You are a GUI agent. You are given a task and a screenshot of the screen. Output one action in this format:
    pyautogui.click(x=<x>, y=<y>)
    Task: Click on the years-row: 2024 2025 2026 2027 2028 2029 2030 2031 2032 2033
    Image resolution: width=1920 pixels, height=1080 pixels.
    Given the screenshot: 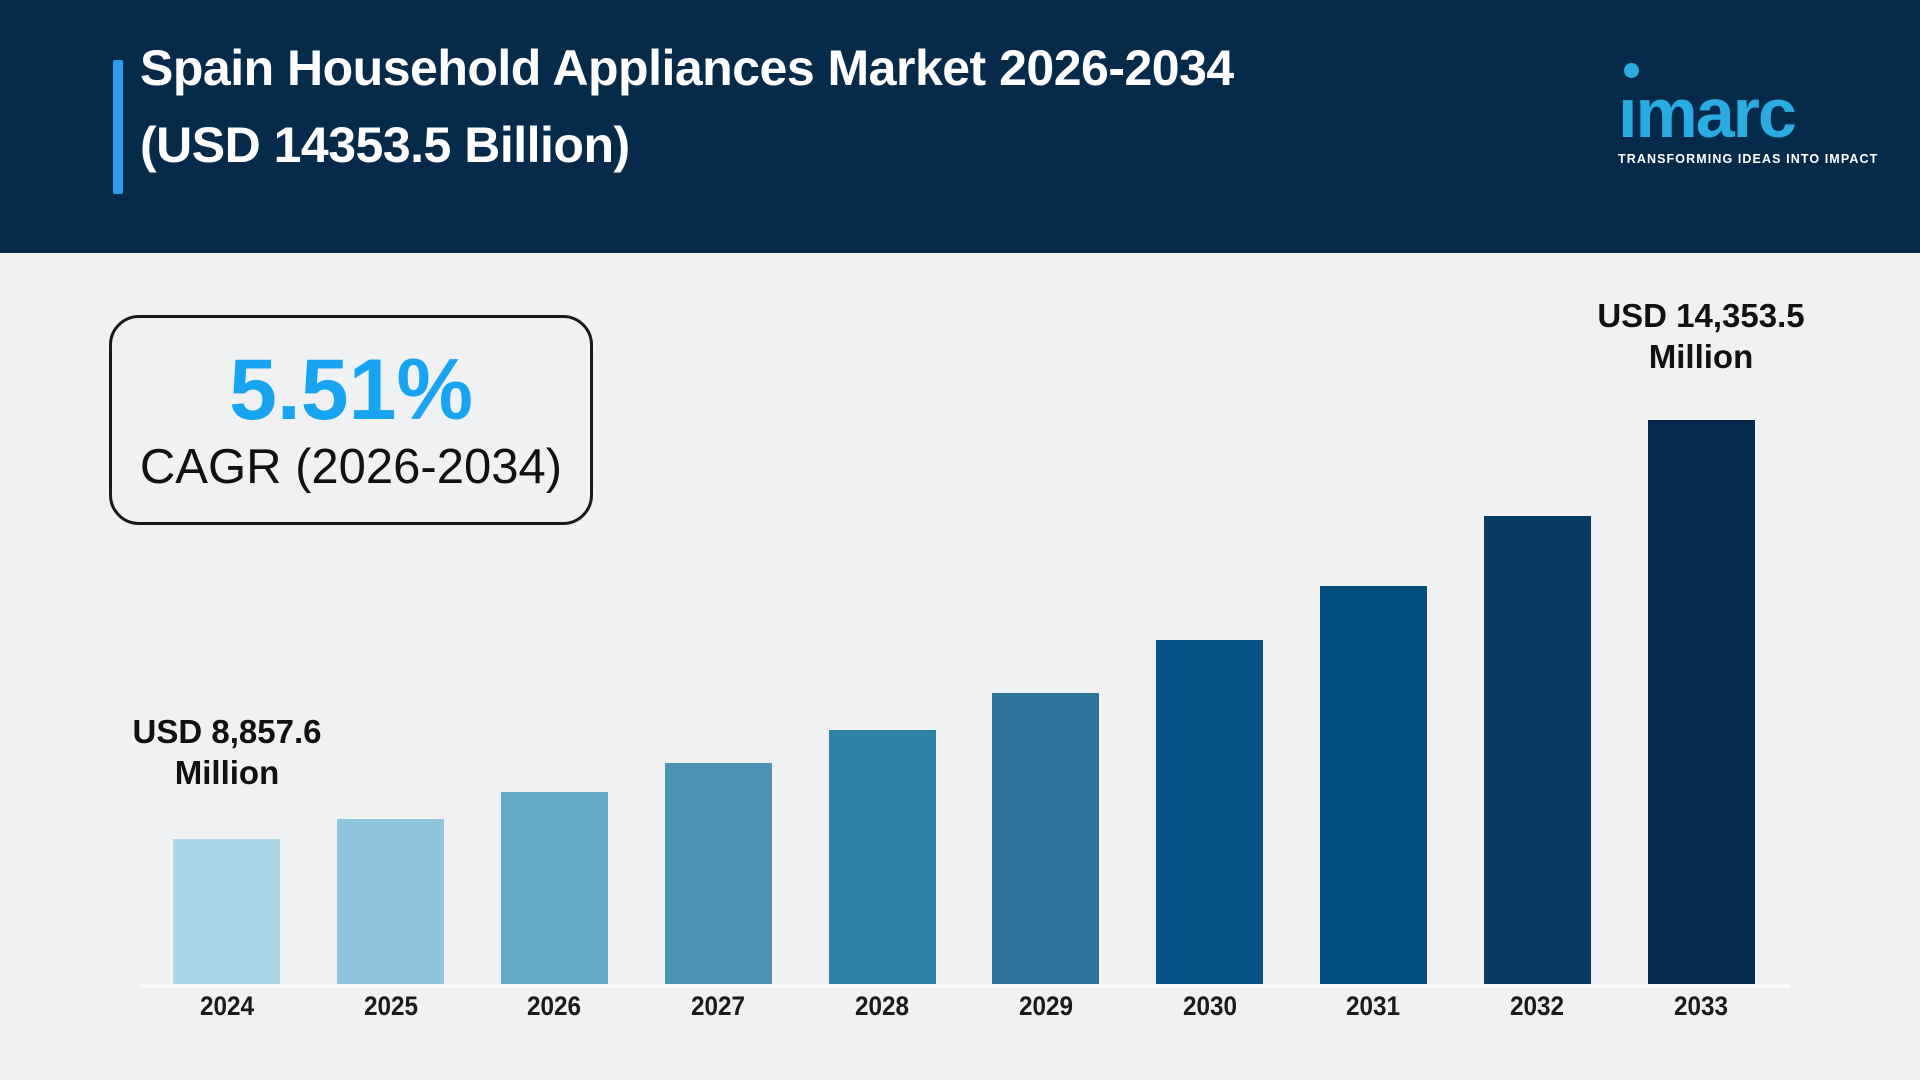 What is the action you would take?
    pyautogui.click(x=964, y=1006)
    